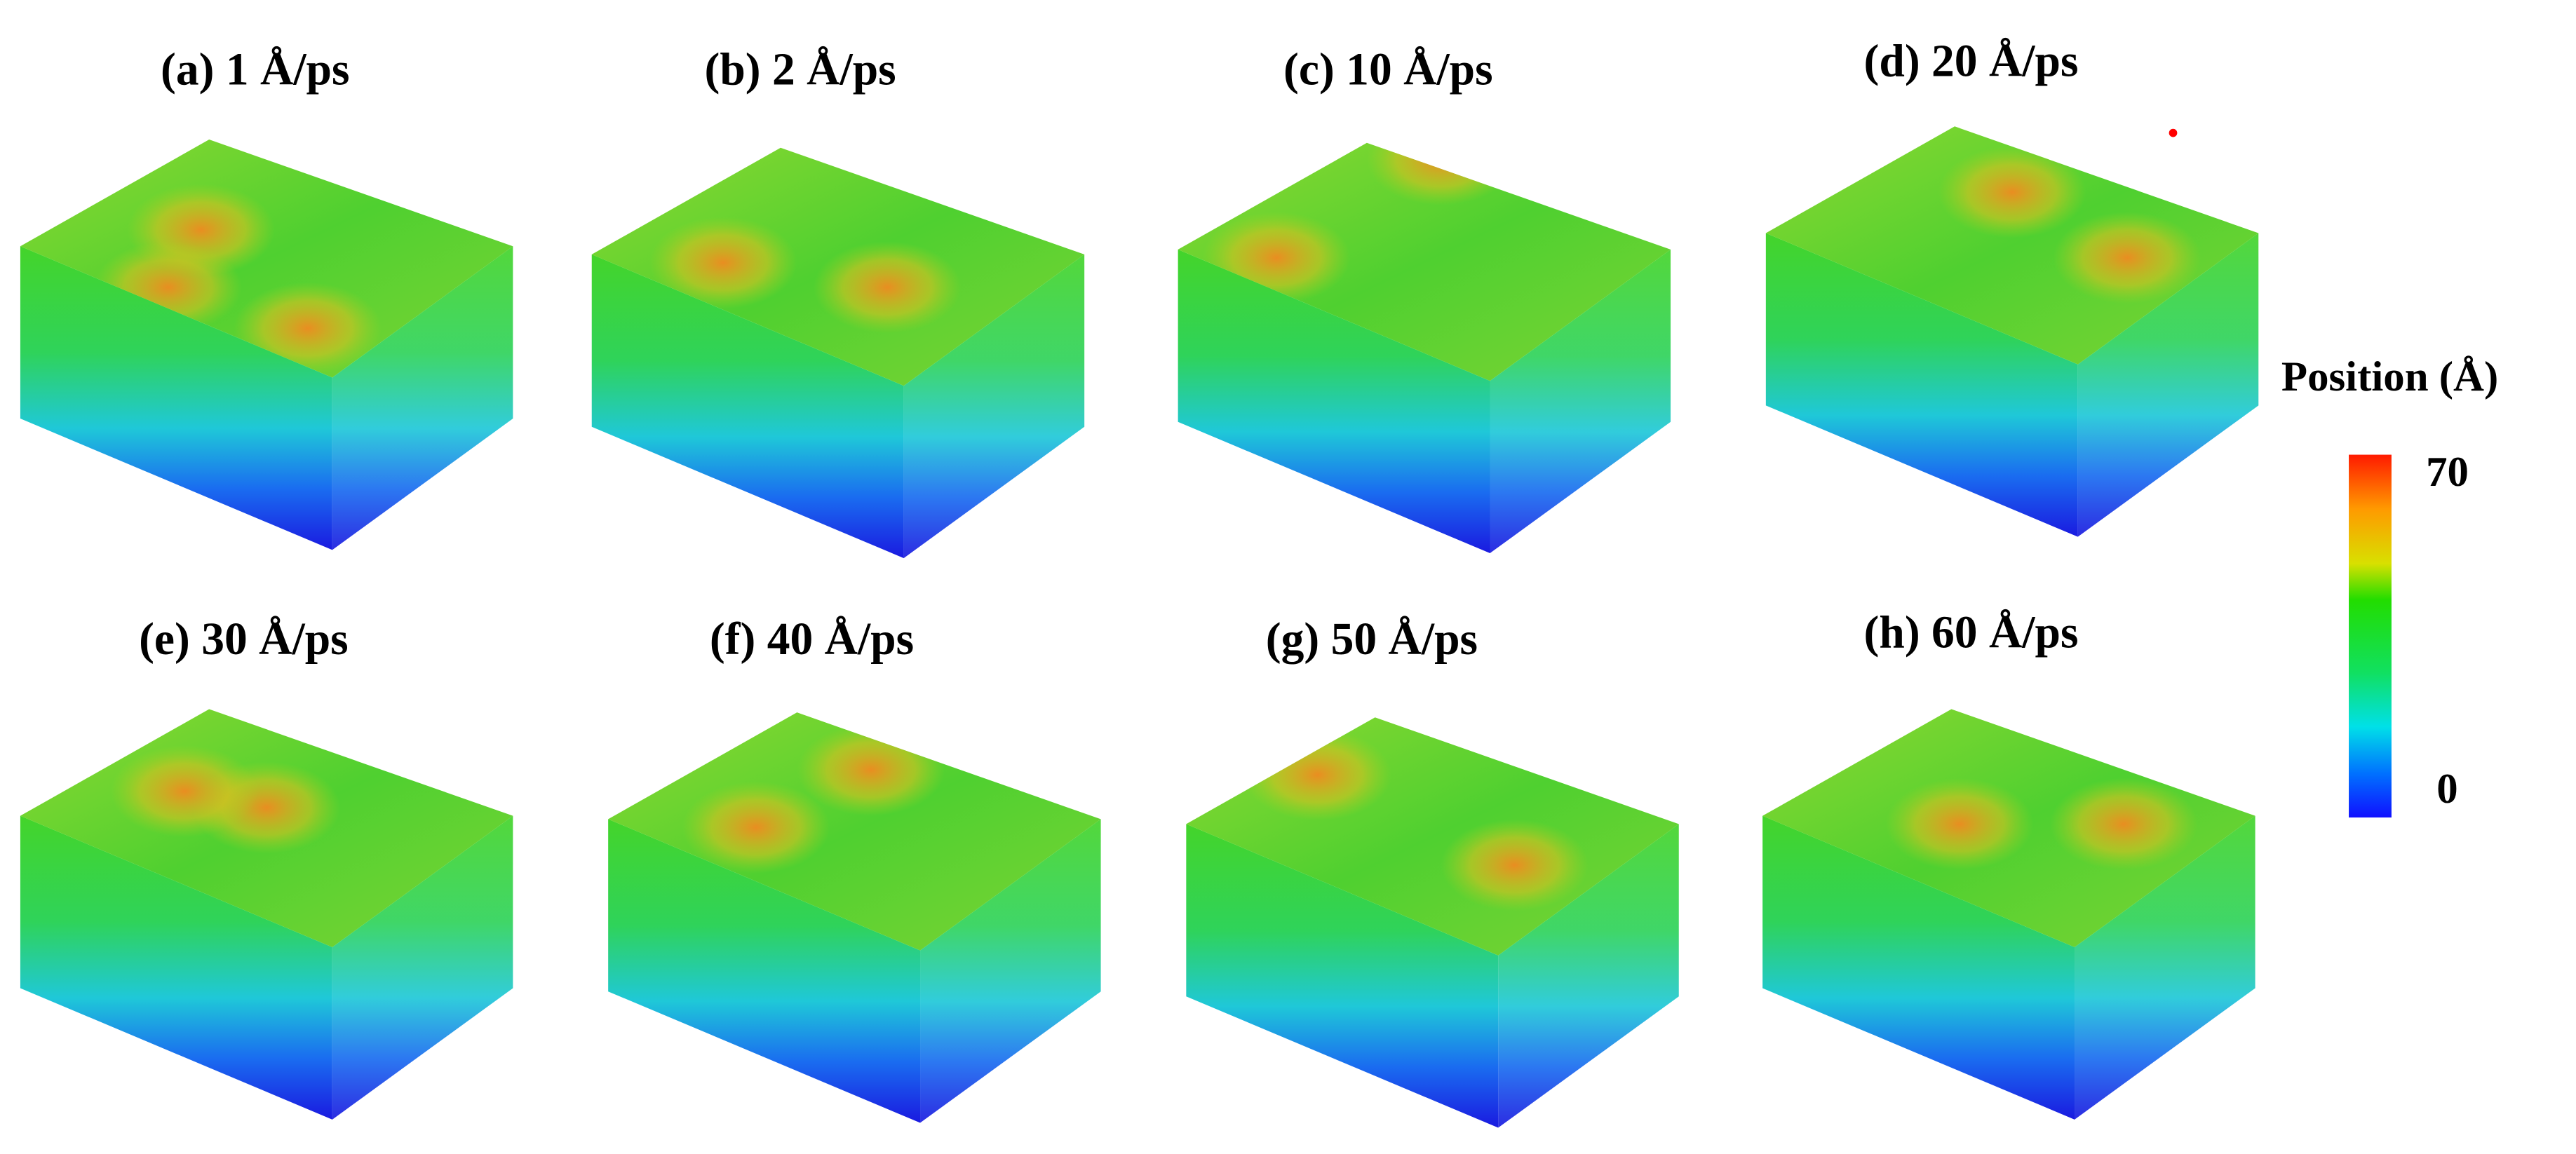 The image size is (2576, 1154). Describe the element at coordinates (2389, 376) in the screenshot. I see `colorbar-title: Position (Å)` at that location.